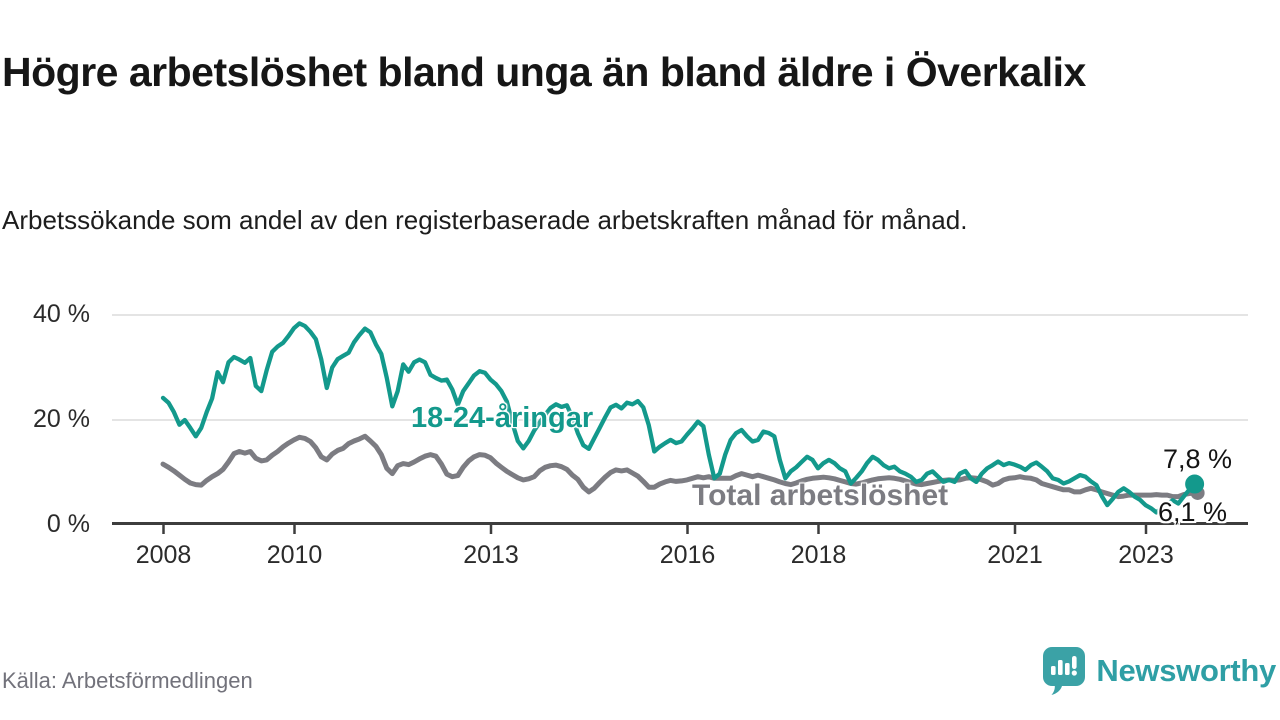  What do you see at coordinates (820, 495) in the screenshot?
I see `series-label-total: Total arbetslöshet` at bounding box center [820, 495].